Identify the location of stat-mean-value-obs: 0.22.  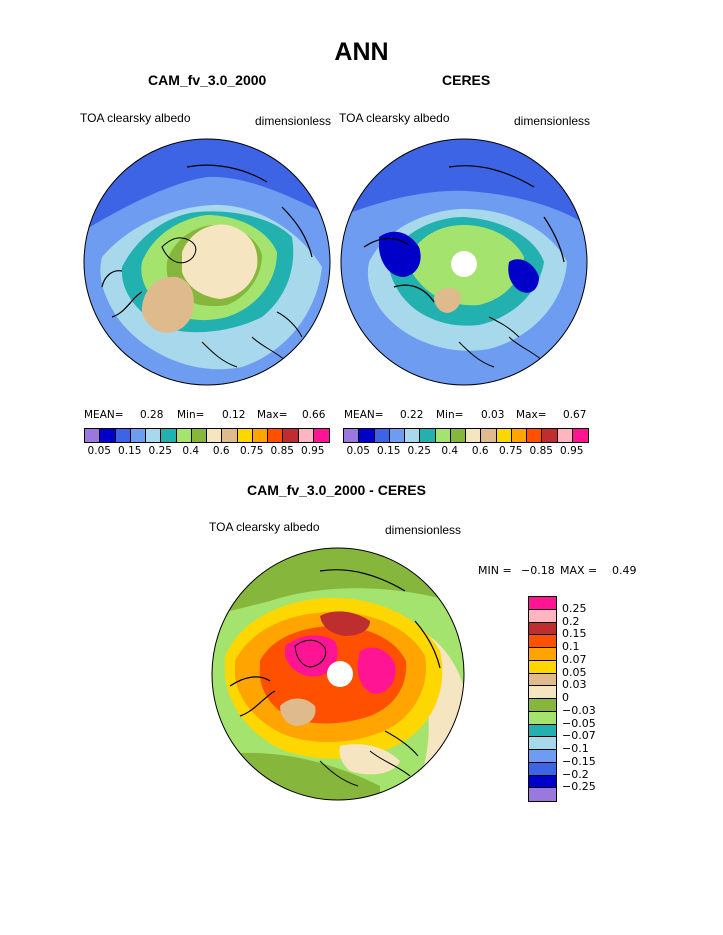
(412, 415).